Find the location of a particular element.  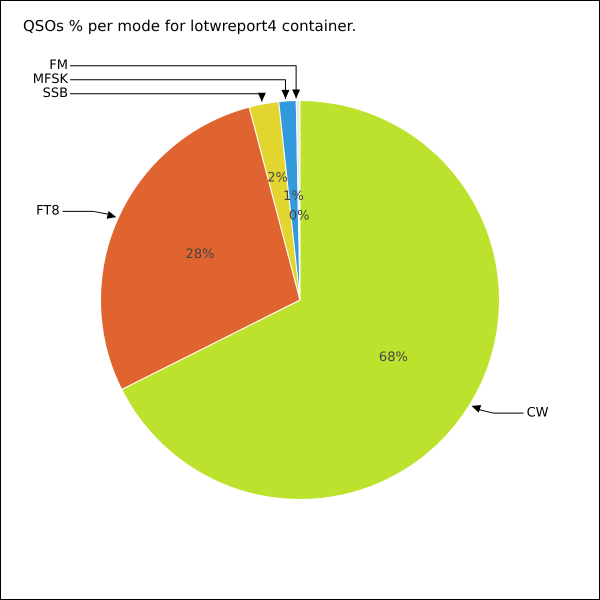

data-label: 68% is located at coordinates (393, 357).